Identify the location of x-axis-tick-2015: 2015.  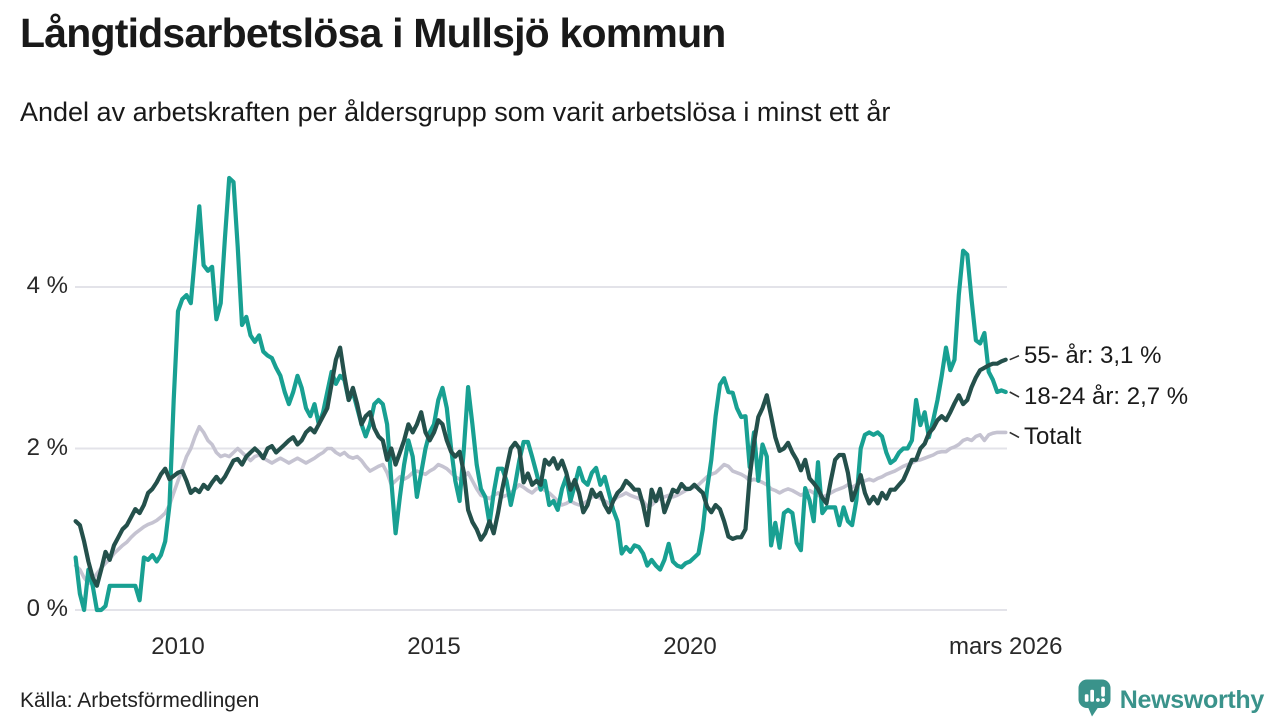
(434, 646).